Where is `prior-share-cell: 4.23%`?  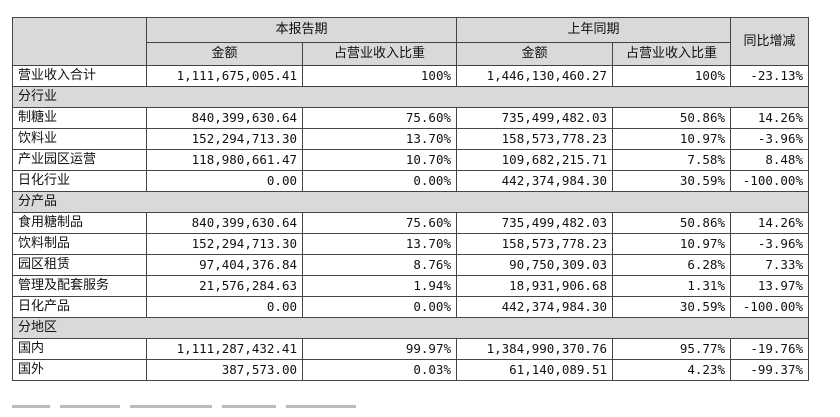
prior-share-cell: 4.23% is located at coordinates (671, 370).